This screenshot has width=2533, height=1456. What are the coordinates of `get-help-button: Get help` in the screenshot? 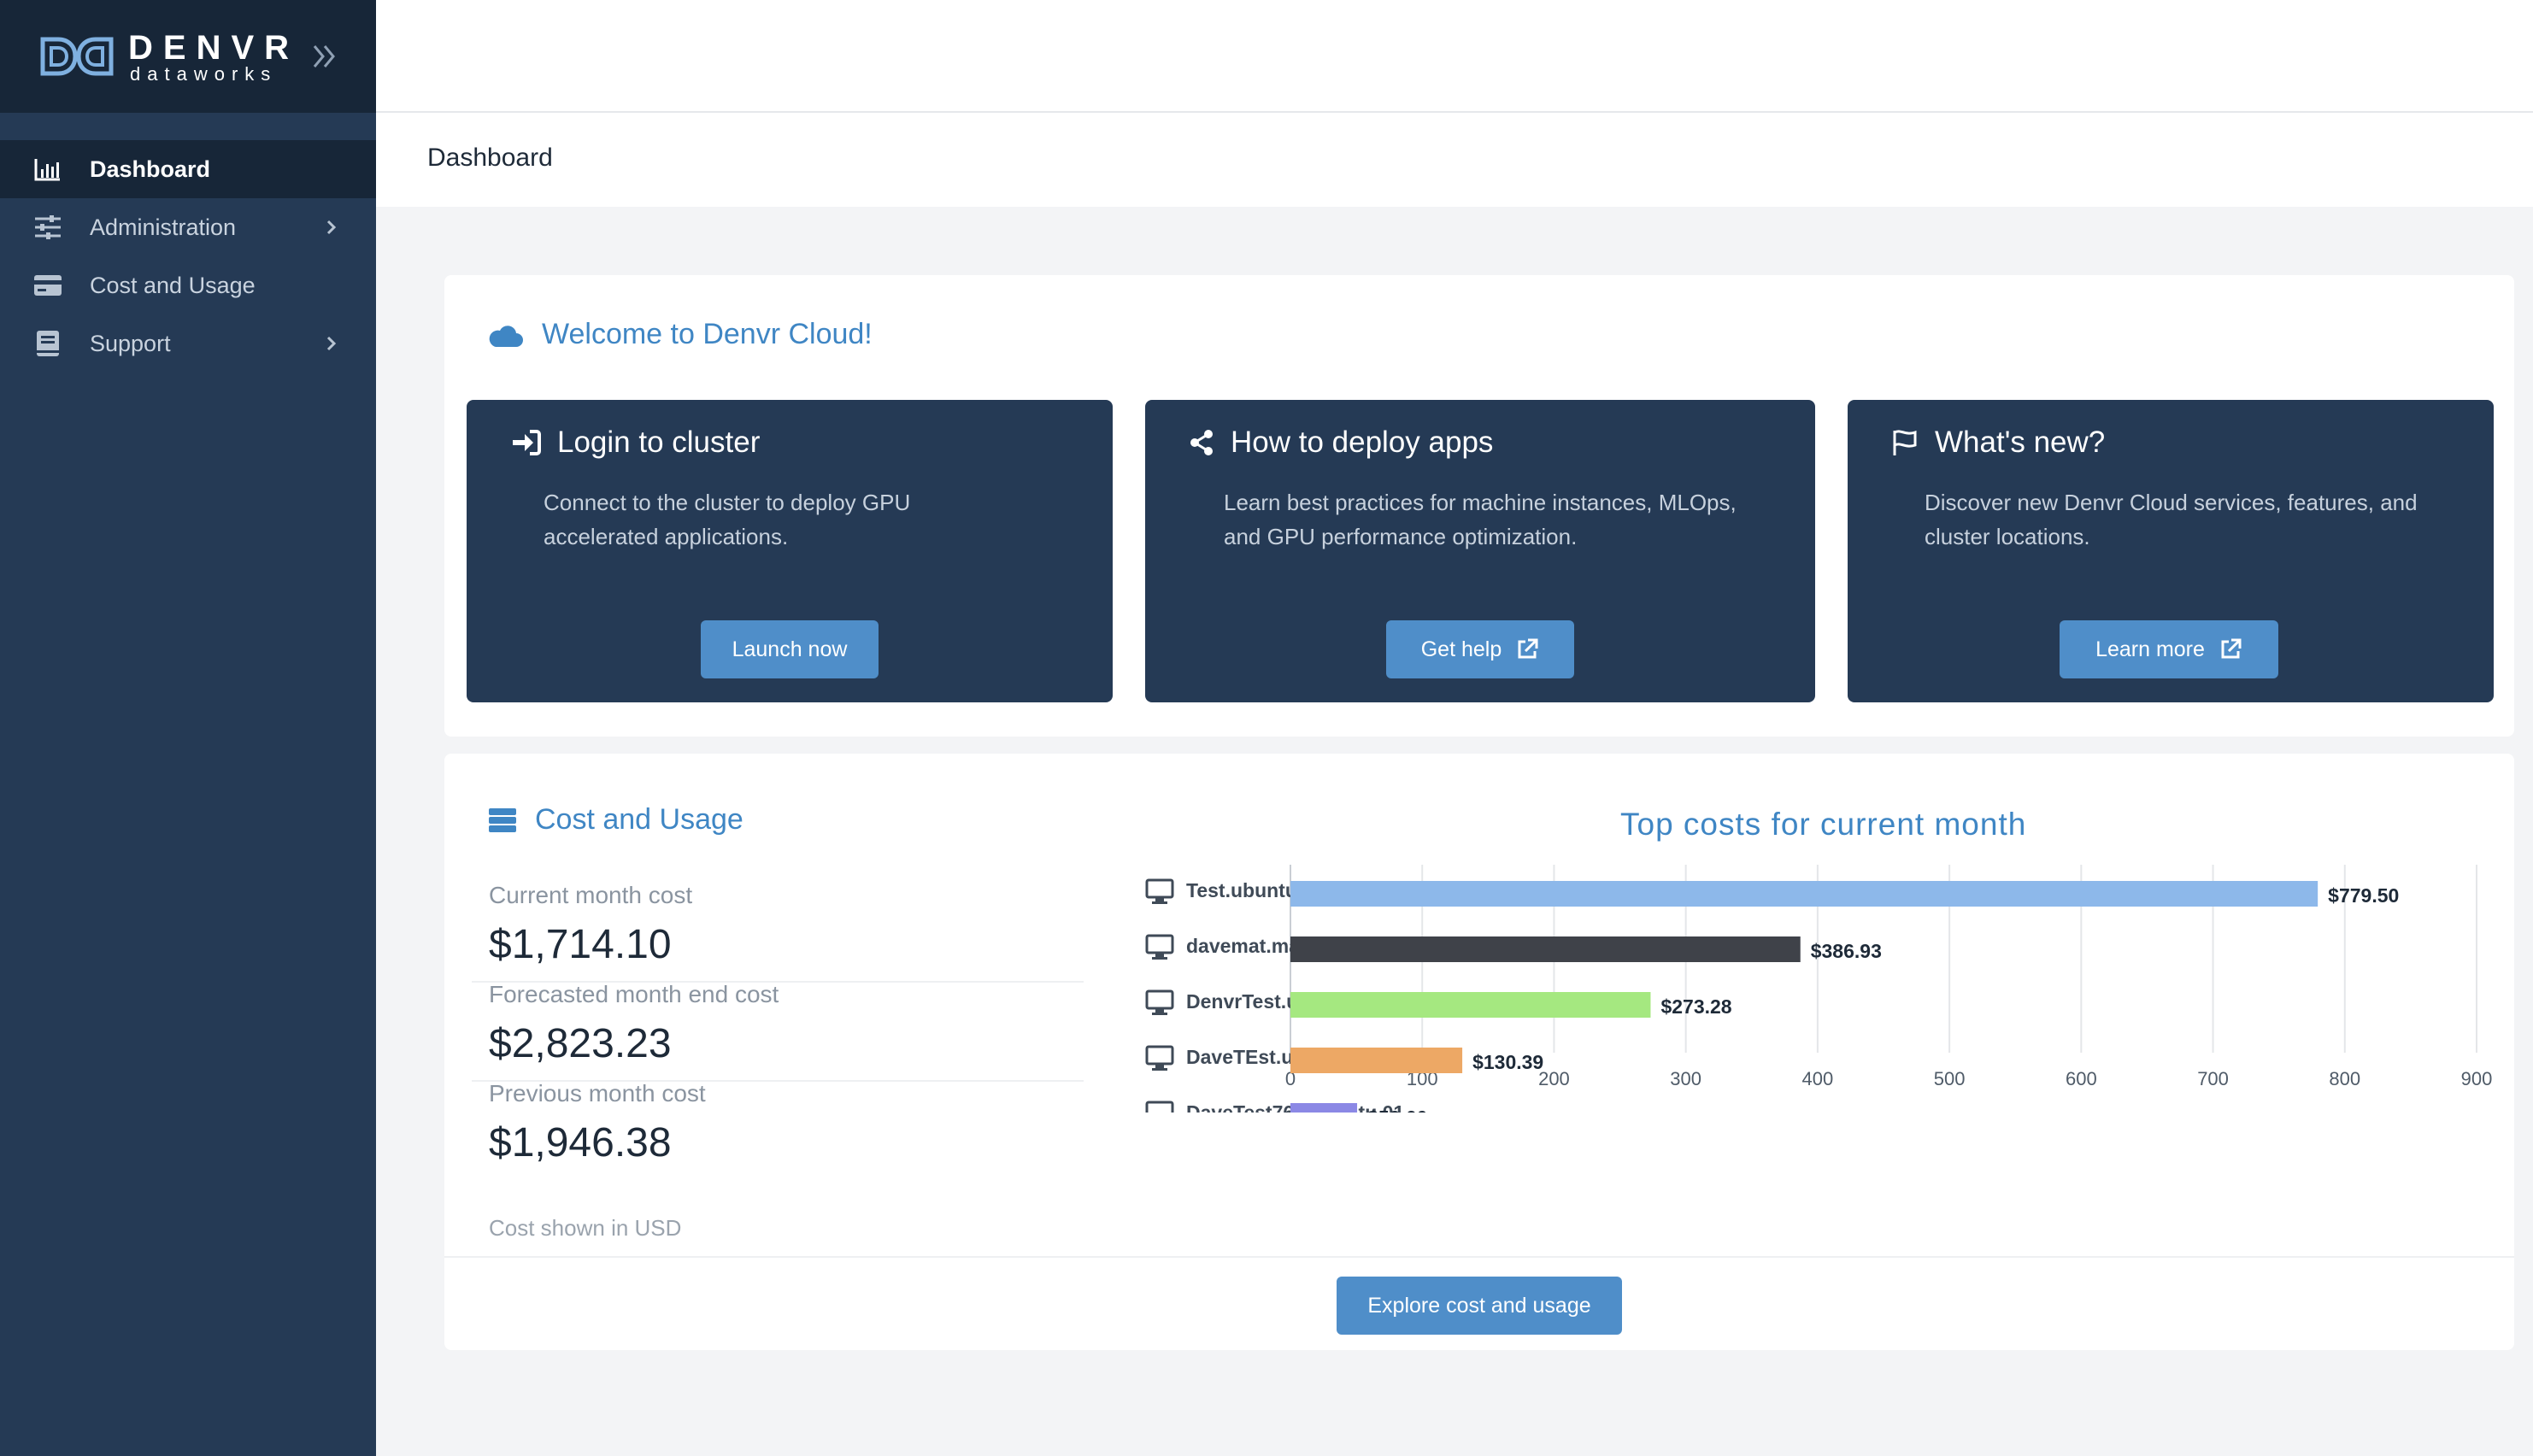 It's located at (1480, 649).